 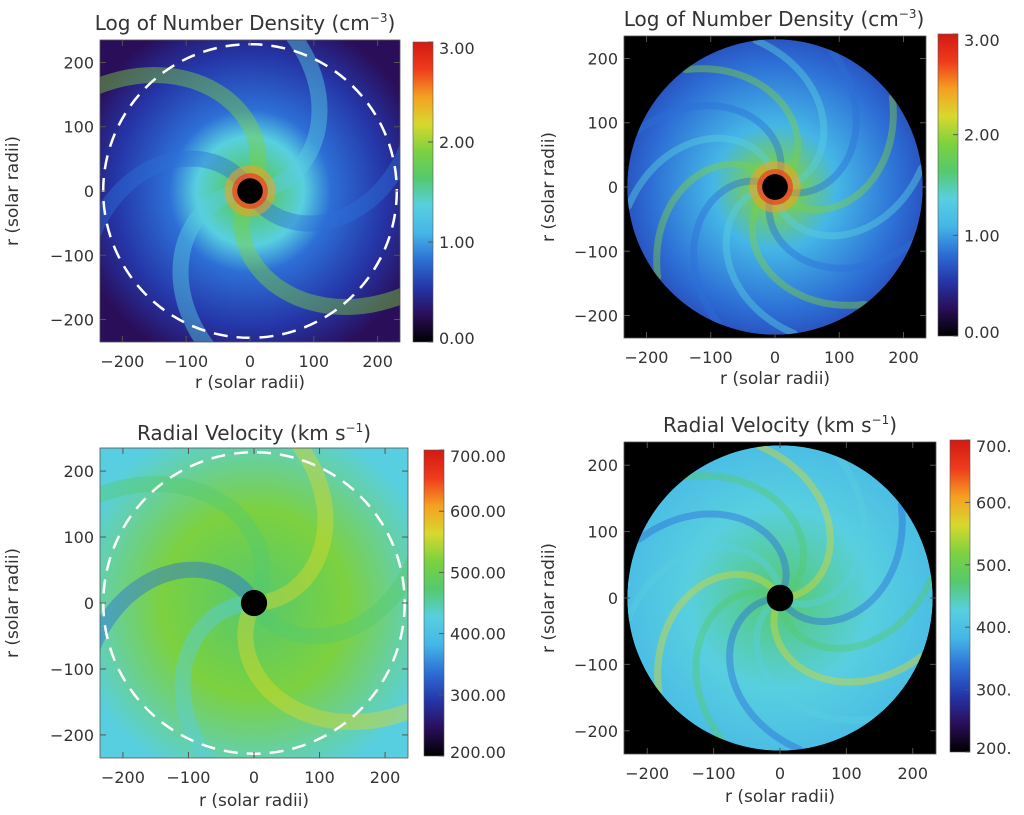 What do you see at coordinates (994, 690) in the screenshot?
I see `colorbar-tick-label: 300.` at bounding box center [994, 690].